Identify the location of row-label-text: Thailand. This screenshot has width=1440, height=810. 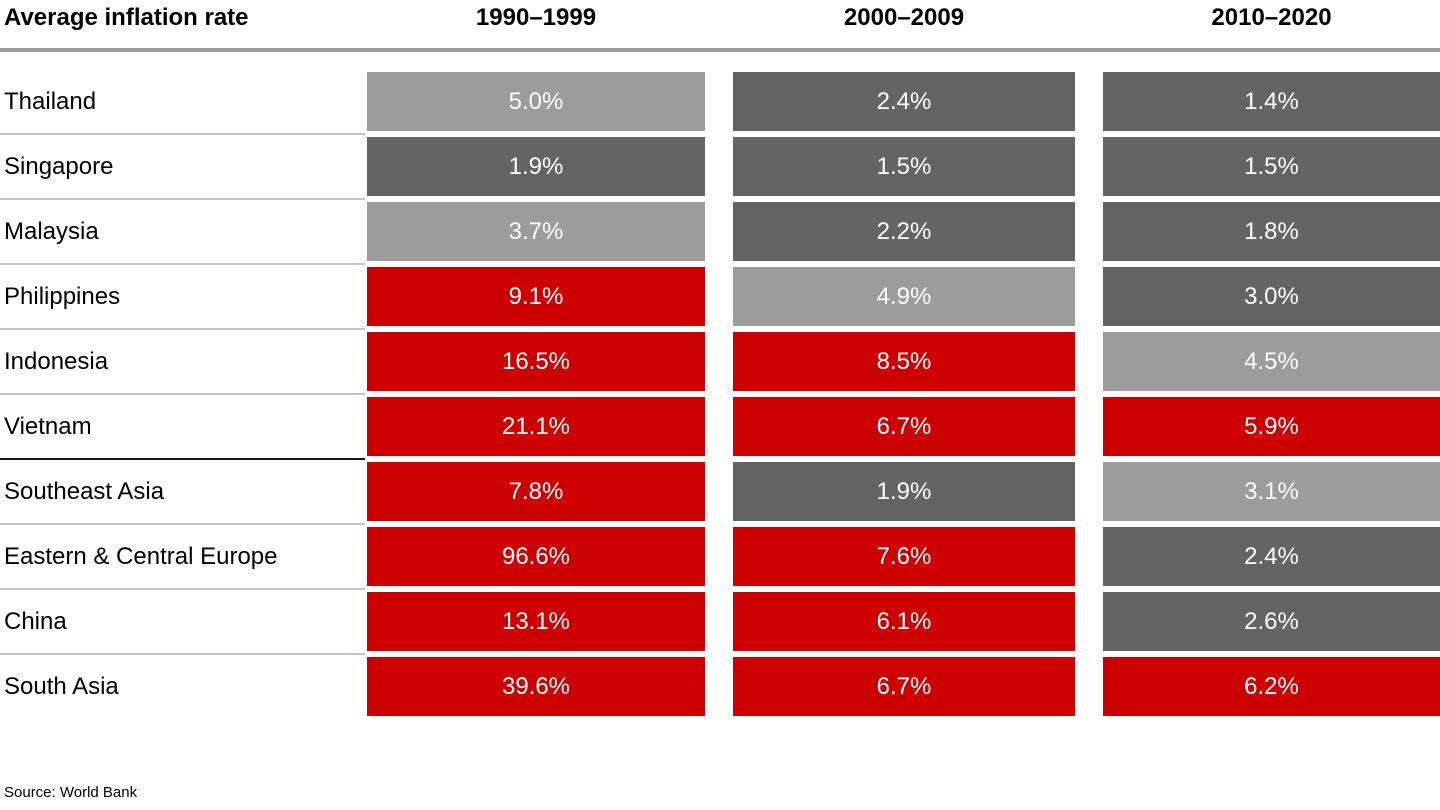
(50, 101).